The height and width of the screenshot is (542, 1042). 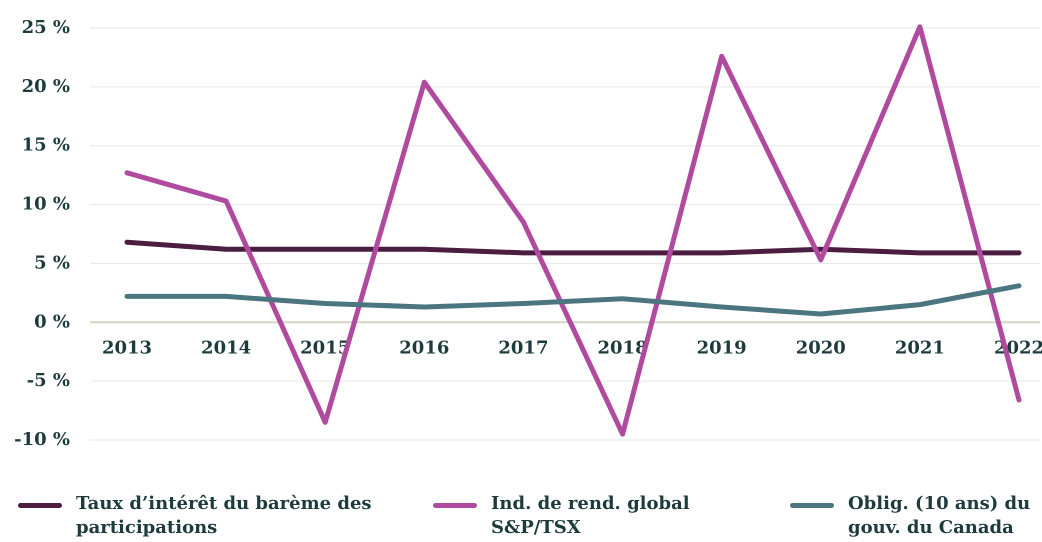 I want to click on x-tick-label: 2013, so click(x=127, y=347).